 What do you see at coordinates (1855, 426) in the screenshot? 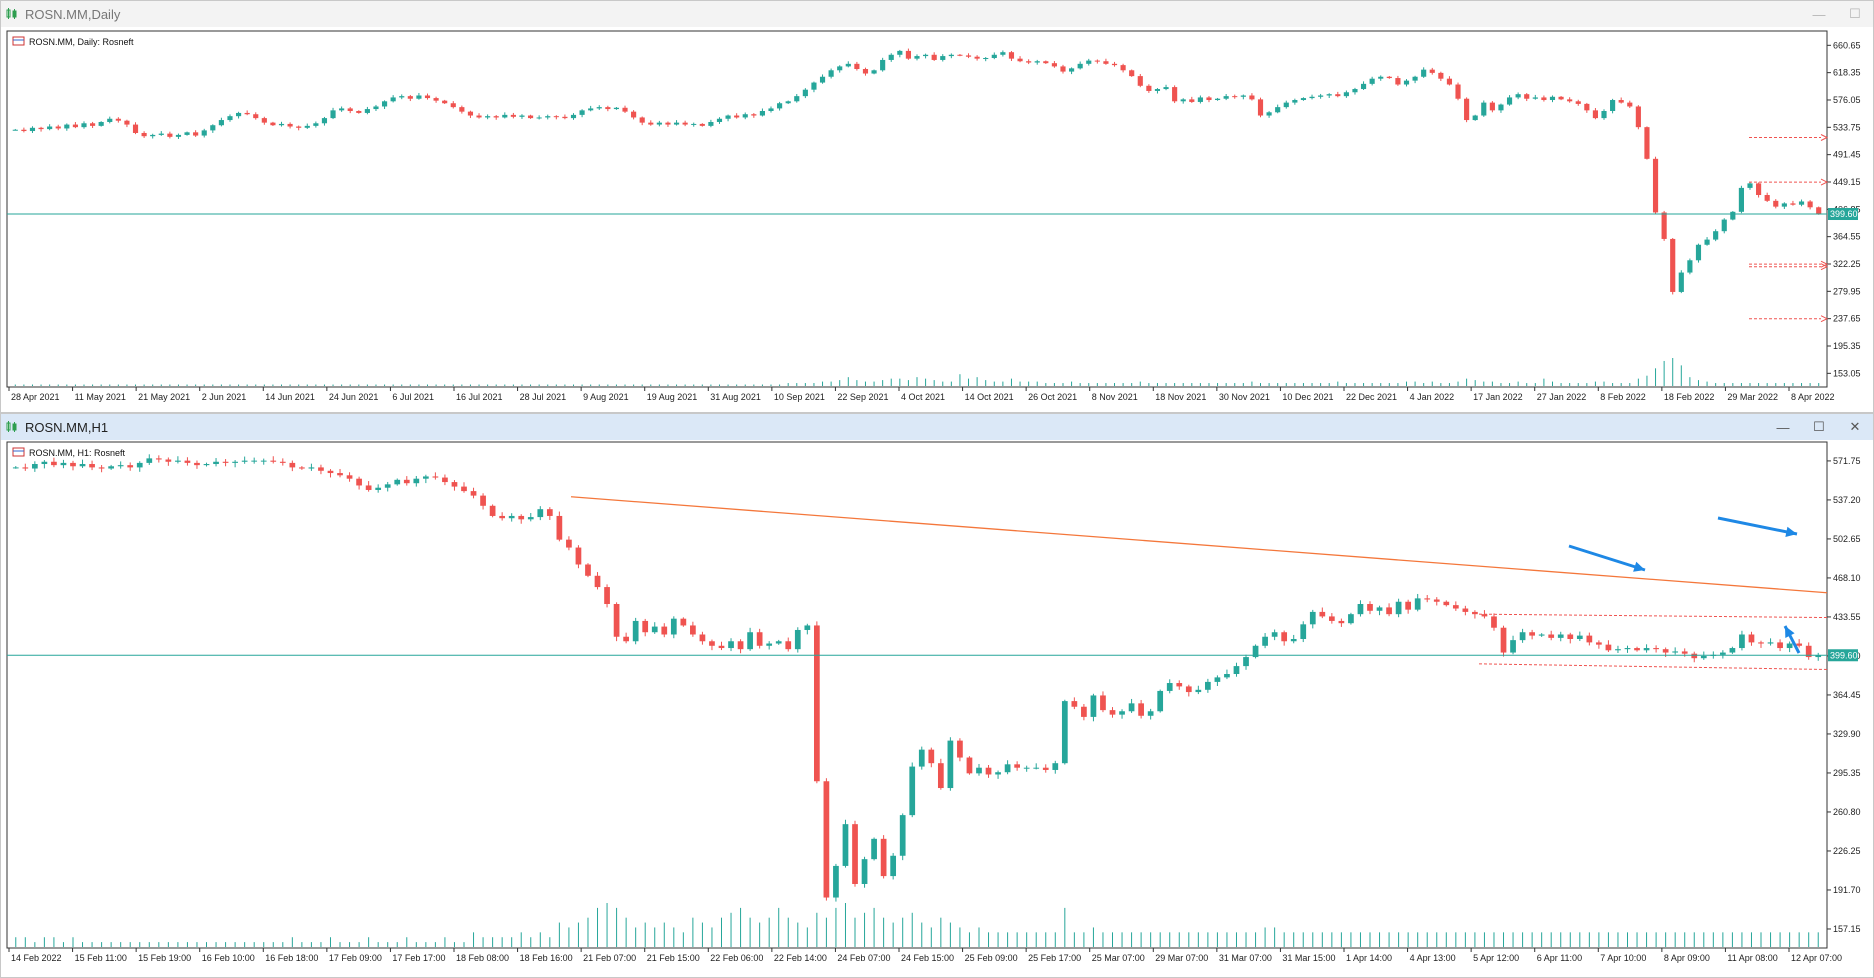
I see `close-icon: ✕` at bounding box center [1855, 426].